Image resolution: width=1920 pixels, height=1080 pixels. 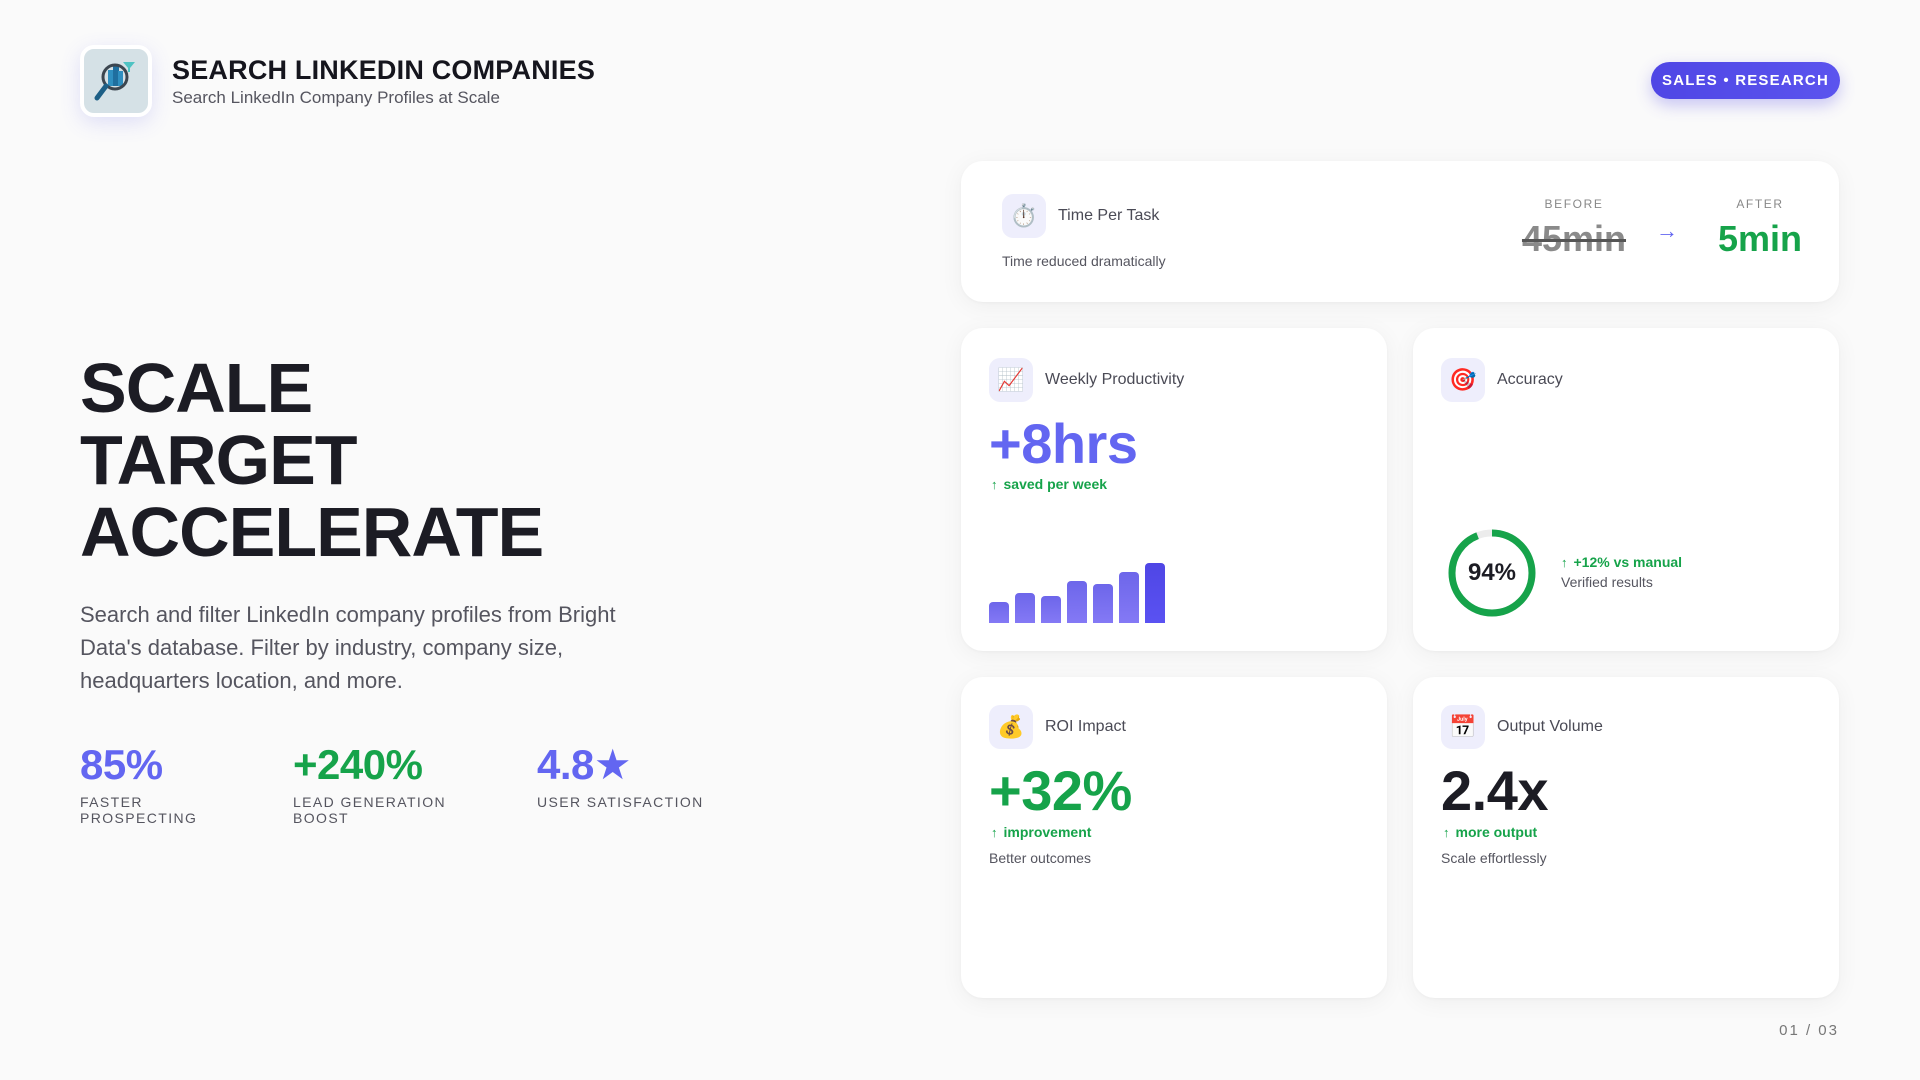 I want to click on trend-text: saved per week, so click(x=1055, y=484).